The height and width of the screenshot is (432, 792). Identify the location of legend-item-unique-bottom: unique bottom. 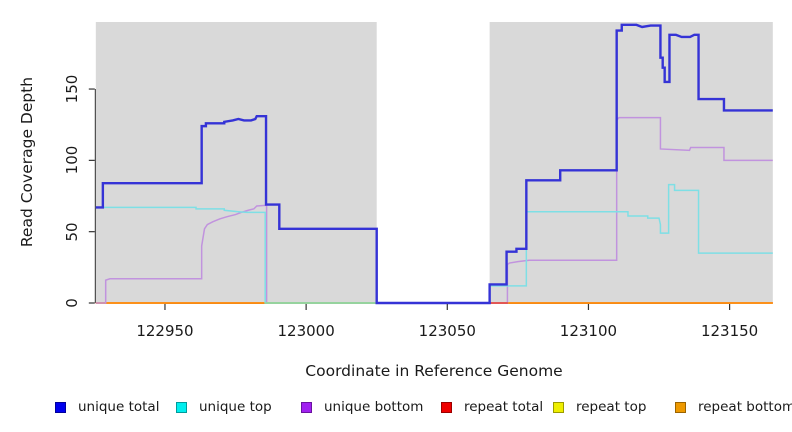
(362, 407).